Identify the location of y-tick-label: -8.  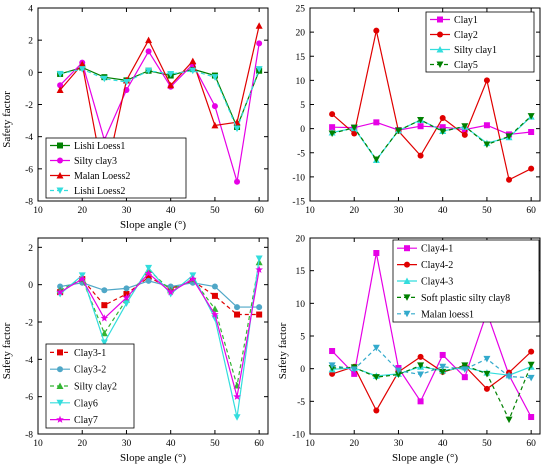
(29, 436).